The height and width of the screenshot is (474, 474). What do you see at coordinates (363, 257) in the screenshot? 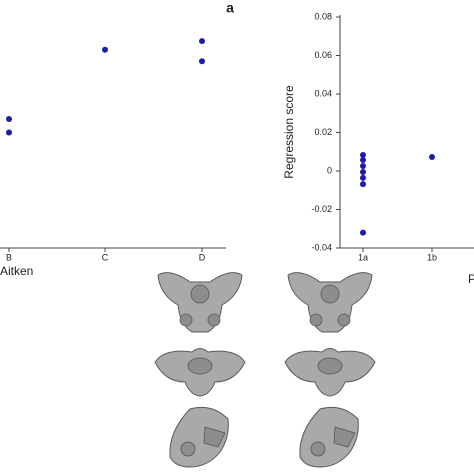
I see `x-tick-label: 1a` at bounding box center [363, 257].